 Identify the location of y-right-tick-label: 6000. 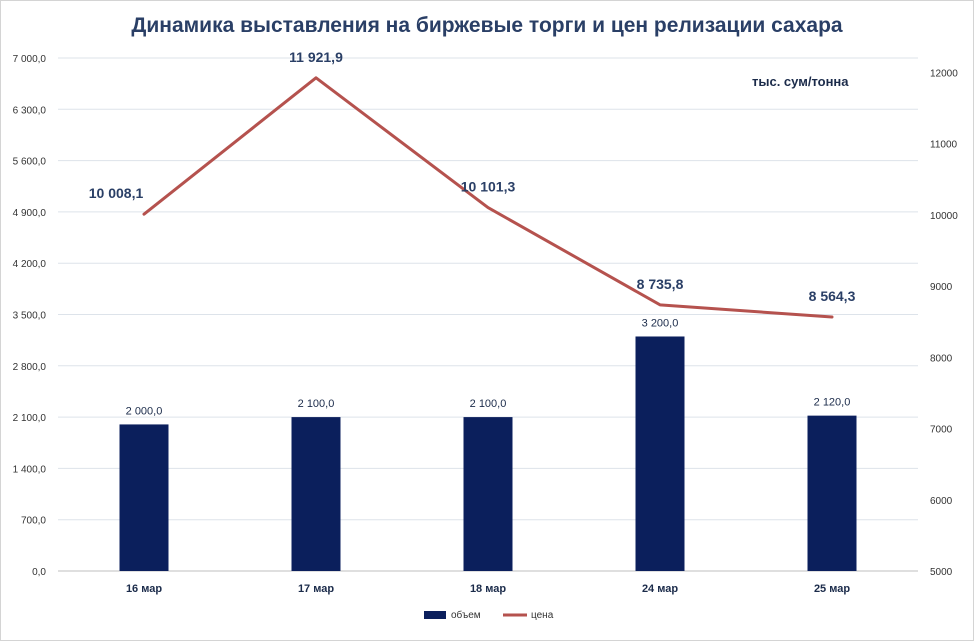
(941, 501).